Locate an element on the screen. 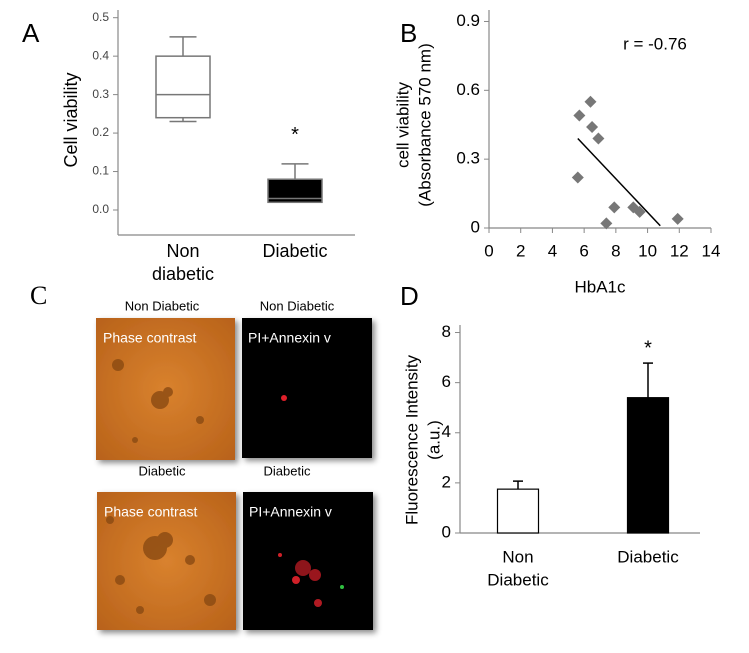  y-tick-label: 0.5 is located at coordinates (100, 17).